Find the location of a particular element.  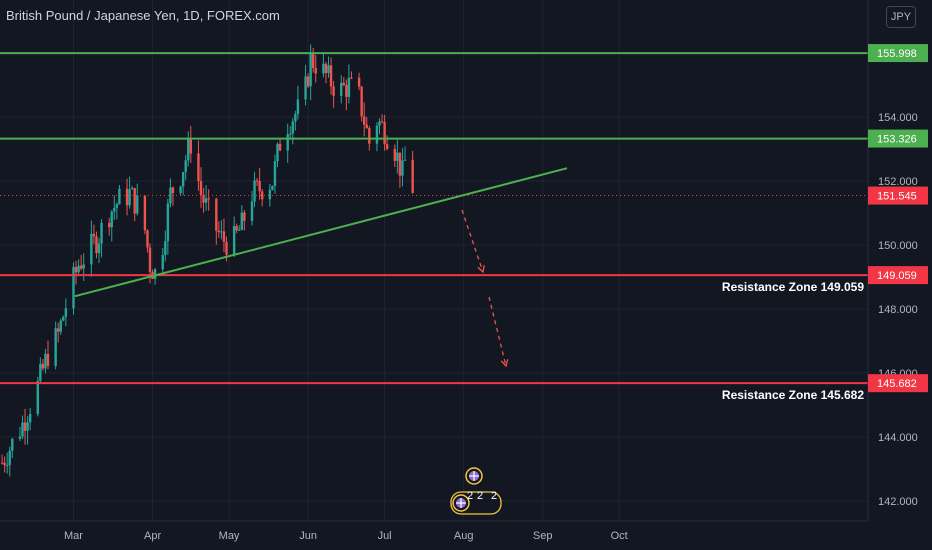

time-axis: Mar Apr May Jun Jul Aug Sep Oct is located at coordinates (434, 535).